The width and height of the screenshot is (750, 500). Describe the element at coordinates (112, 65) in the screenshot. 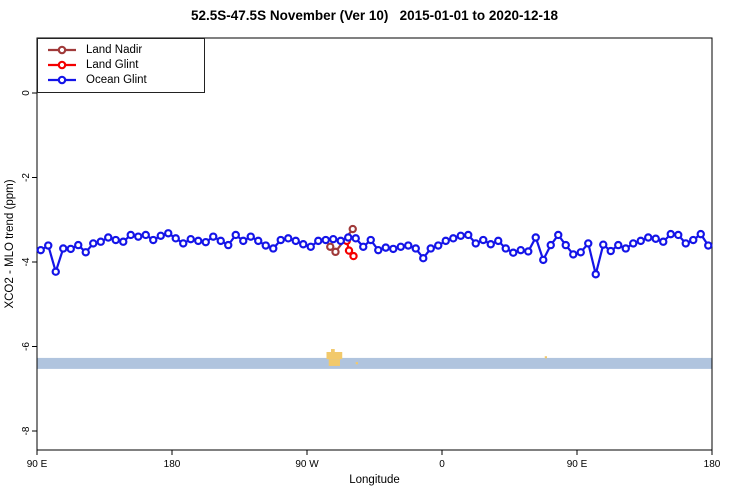

I see `legend-label-land-glint: Land Glint` at that location.